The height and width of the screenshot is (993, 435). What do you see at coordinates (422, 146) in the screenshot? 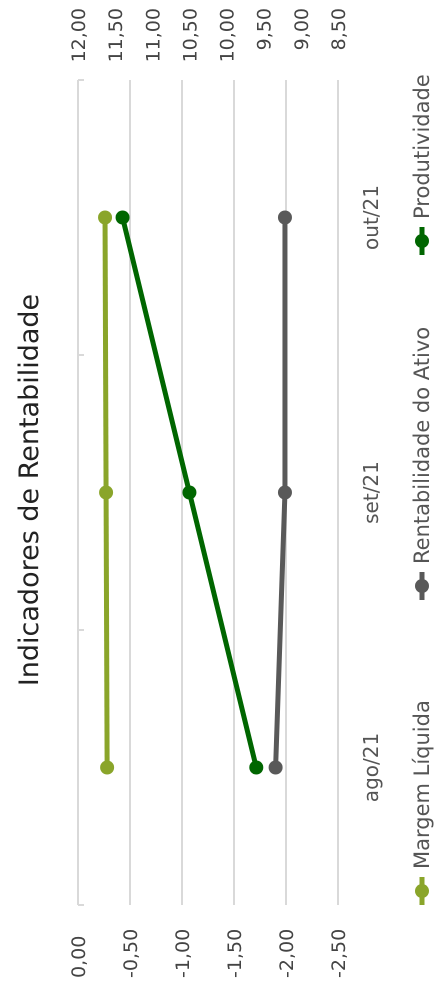
I see `legend-label: Produtividade` at bounding box center [422, 146].